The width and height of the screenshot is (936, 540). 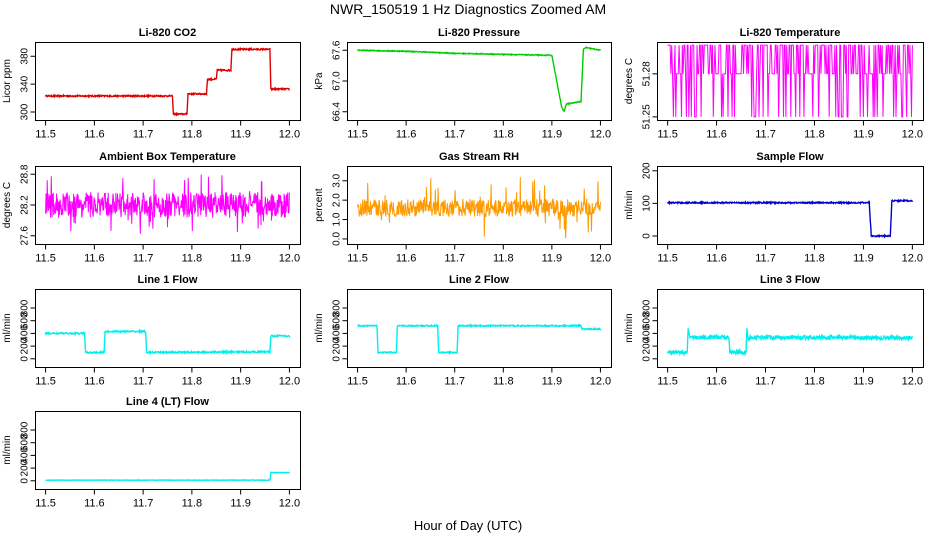 What do you see at coordinates (337, 239) in the screenshot?
I see `y-tick-label: 0.0` at bounding box center [337, 239].